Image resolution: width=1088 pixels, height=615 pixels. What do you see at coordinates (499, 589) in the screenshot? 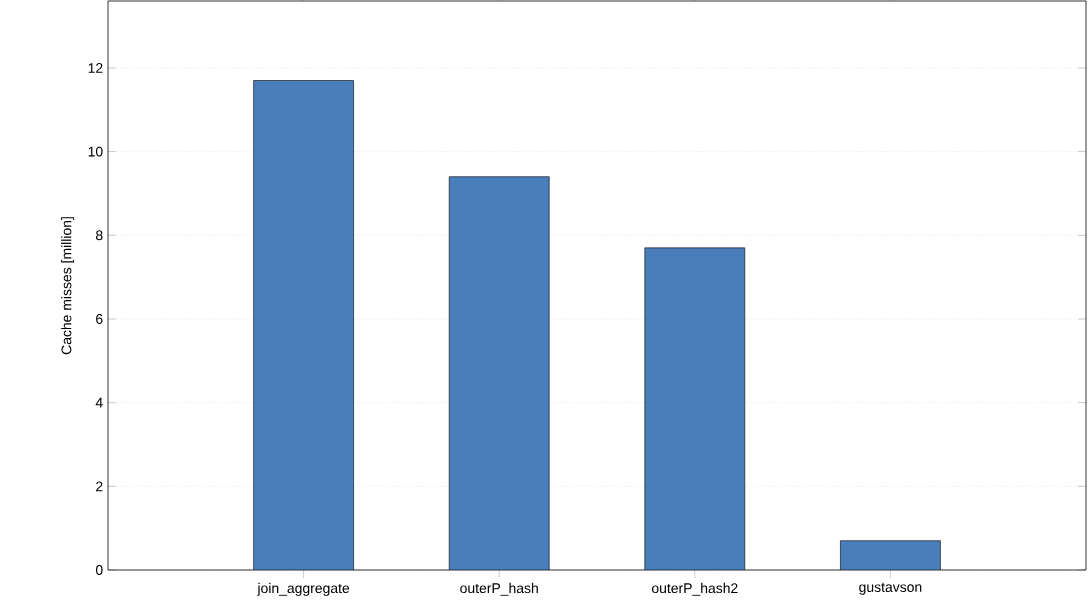
I see `x-tick-label: outerP_hash` at bounding box center [499, 589].